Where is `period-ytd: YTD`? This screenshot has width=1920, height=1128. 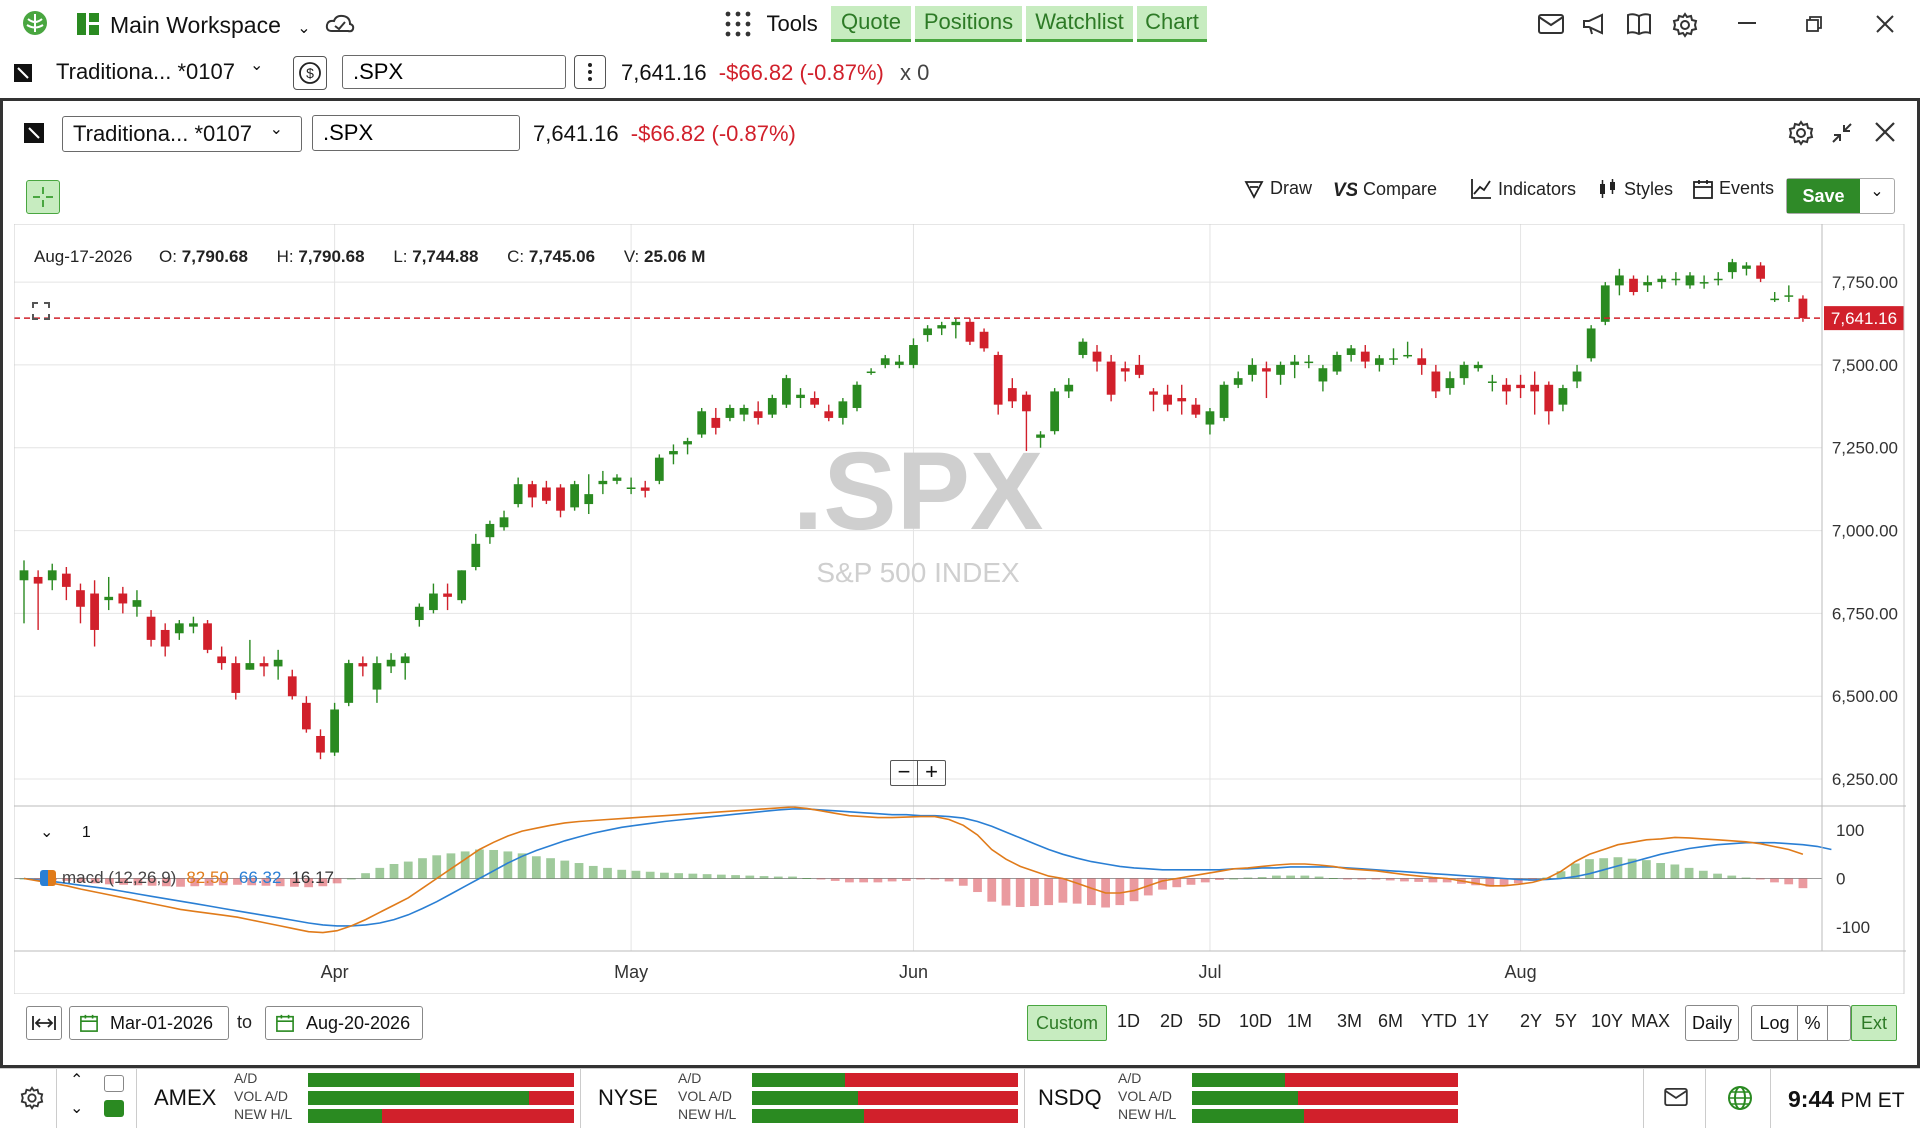
period-ytd: YTD is located at coordinates (1439, 1021).